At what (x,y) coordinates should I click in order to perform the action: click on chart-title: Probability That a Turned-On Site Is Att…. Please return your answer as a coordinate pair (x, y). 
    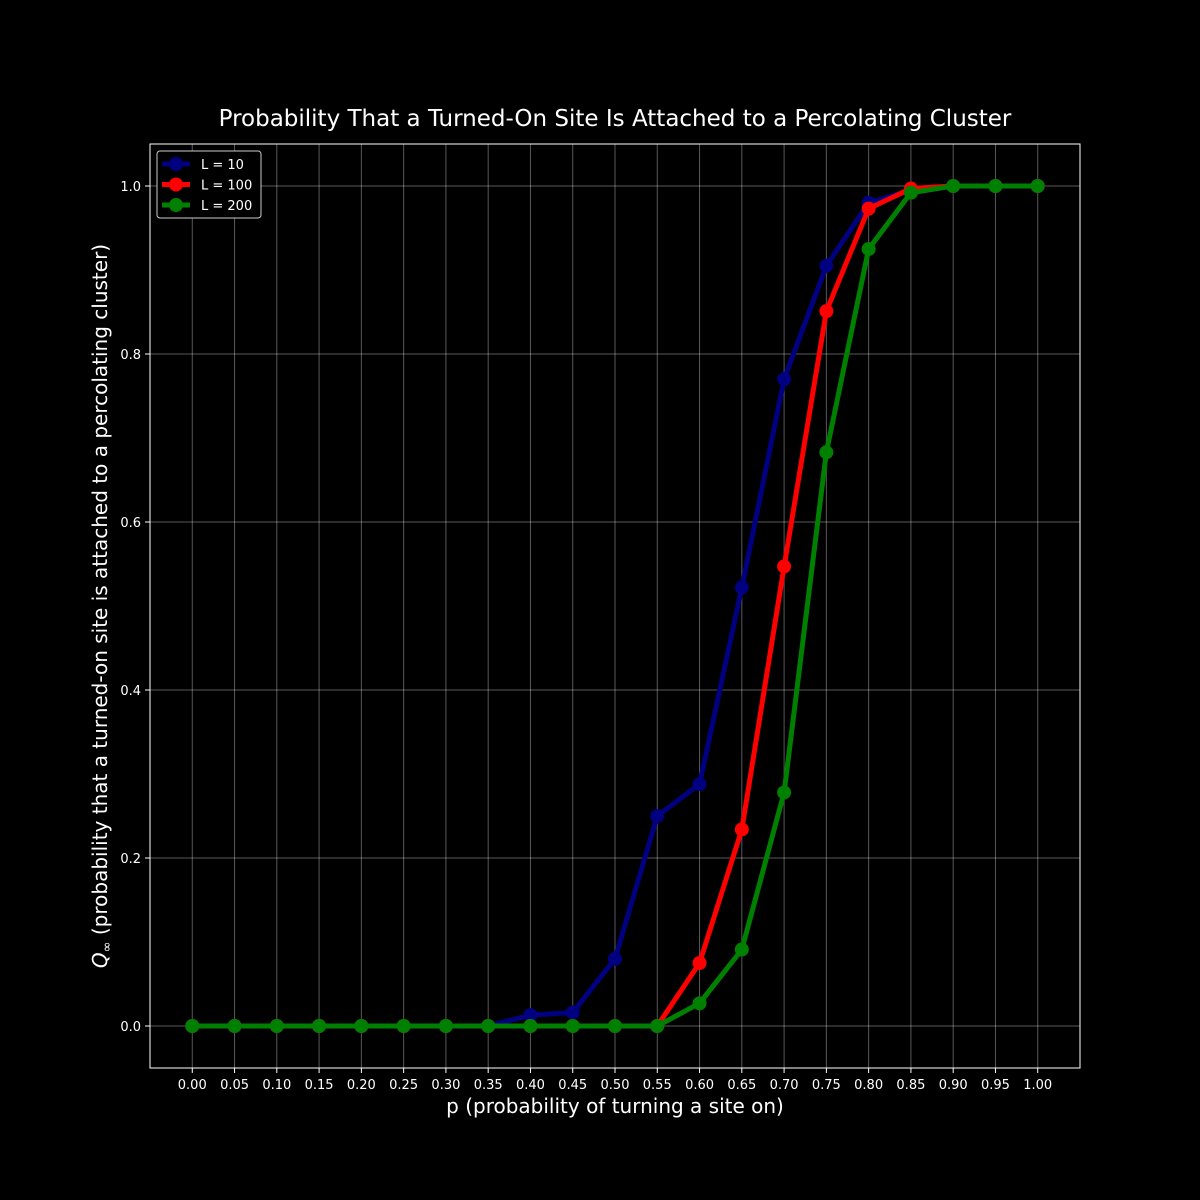
    Looking at the image, I should click on (615, 119).